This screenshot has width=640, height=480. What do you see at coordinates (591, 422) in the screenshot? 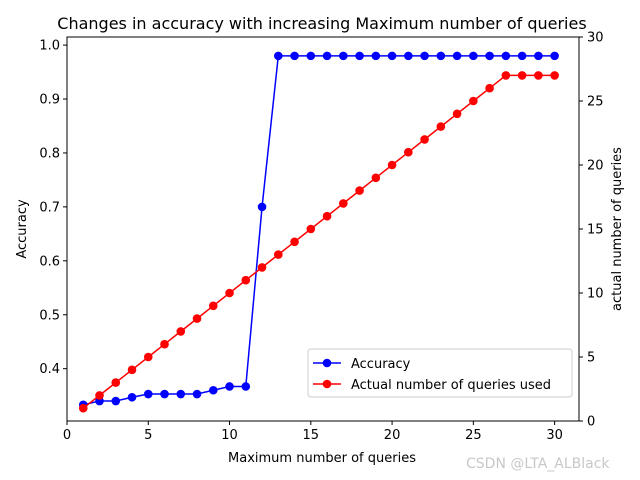
I see `y2-tick-label: 0` at bounding box center [591, 422].